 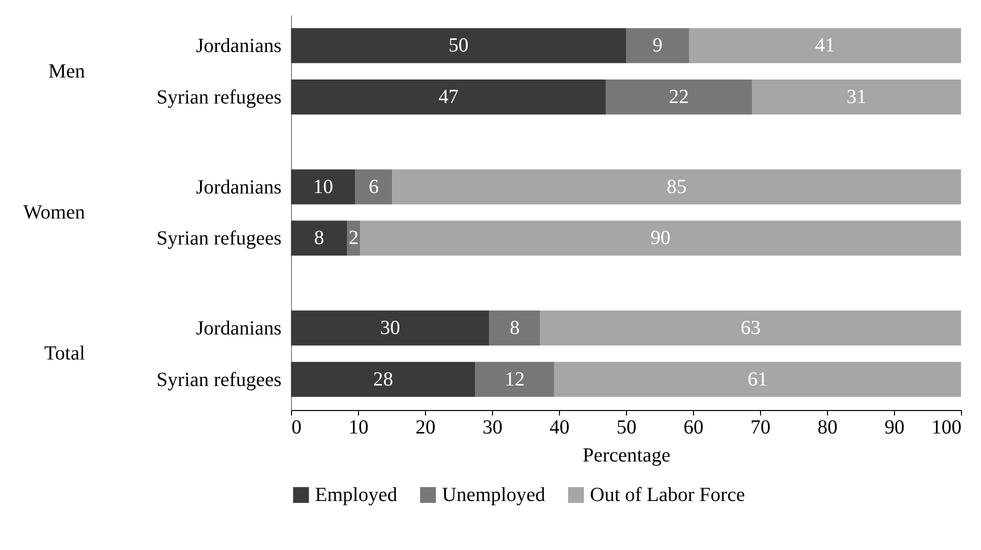 I want to click on data-label: 31, so click(x=856, y=97).